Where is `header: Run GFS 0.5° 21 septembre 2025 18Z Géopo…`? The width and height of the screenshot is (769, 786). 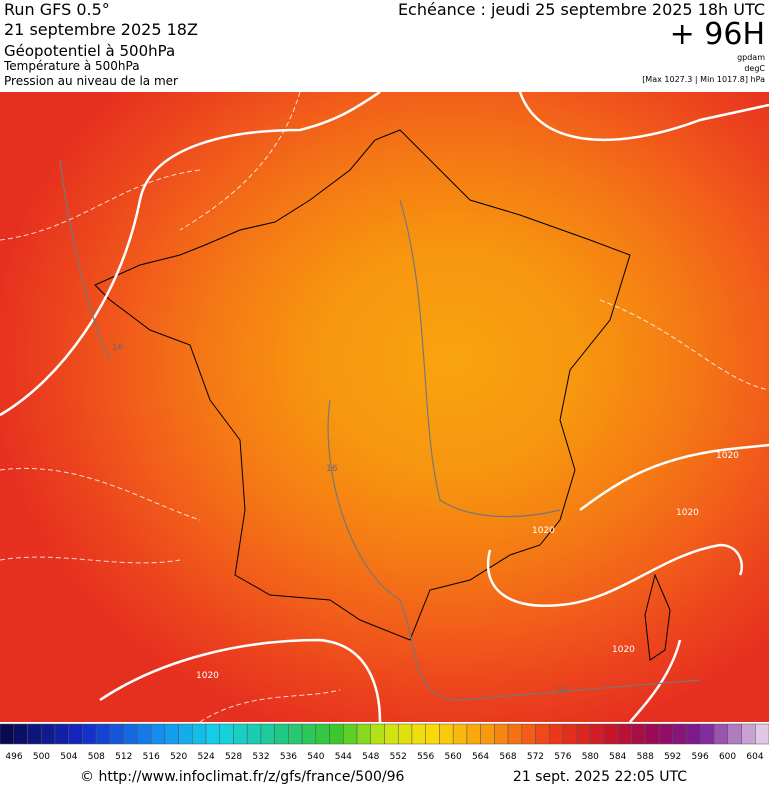 header: Run GFS 0.5° 21 septembre 2025 18Z Géopo… is located at coordinates (384, 44).